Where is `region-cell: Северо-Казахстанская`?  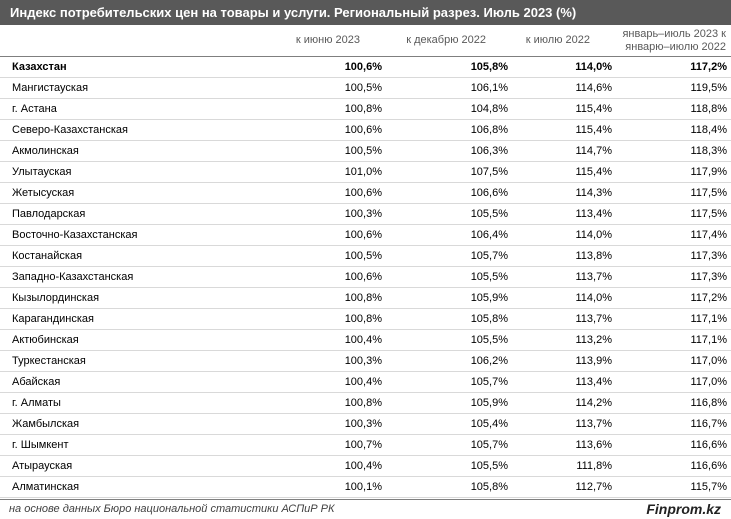
region-cell: Северо-Казахстанская is located at coordinates (70, 130).